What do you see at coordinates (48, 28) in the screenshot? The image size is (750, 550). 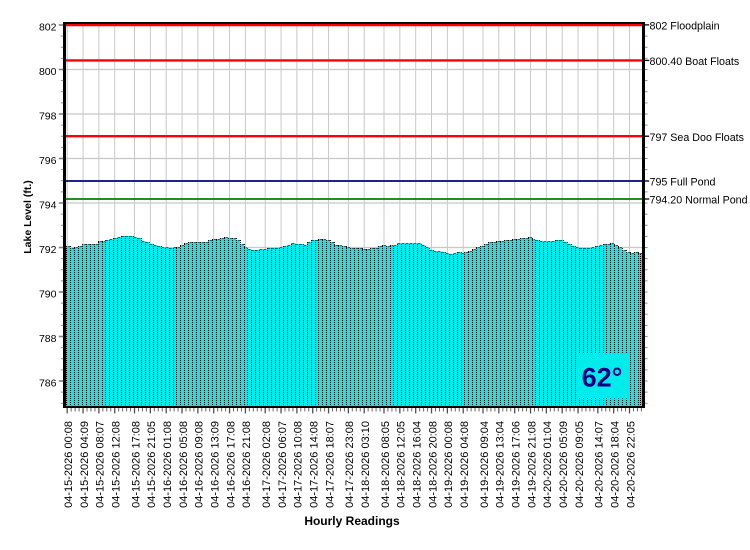 I see `svg-text: 802` at bounding box center [48, 28].